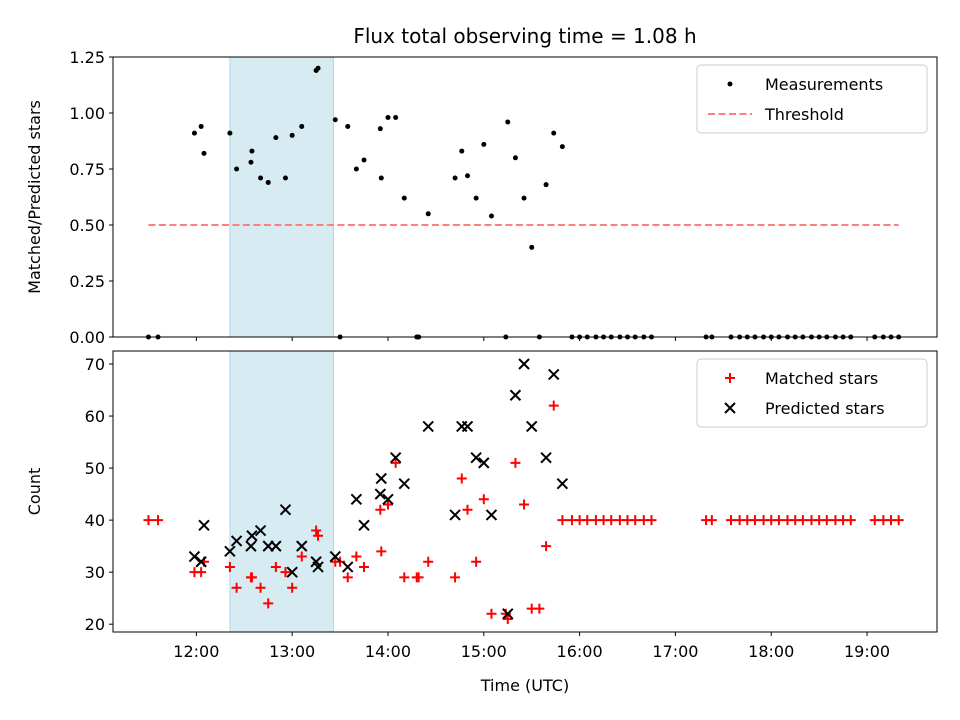  I want to click on y-tick-label: 60, so click(95, 416).